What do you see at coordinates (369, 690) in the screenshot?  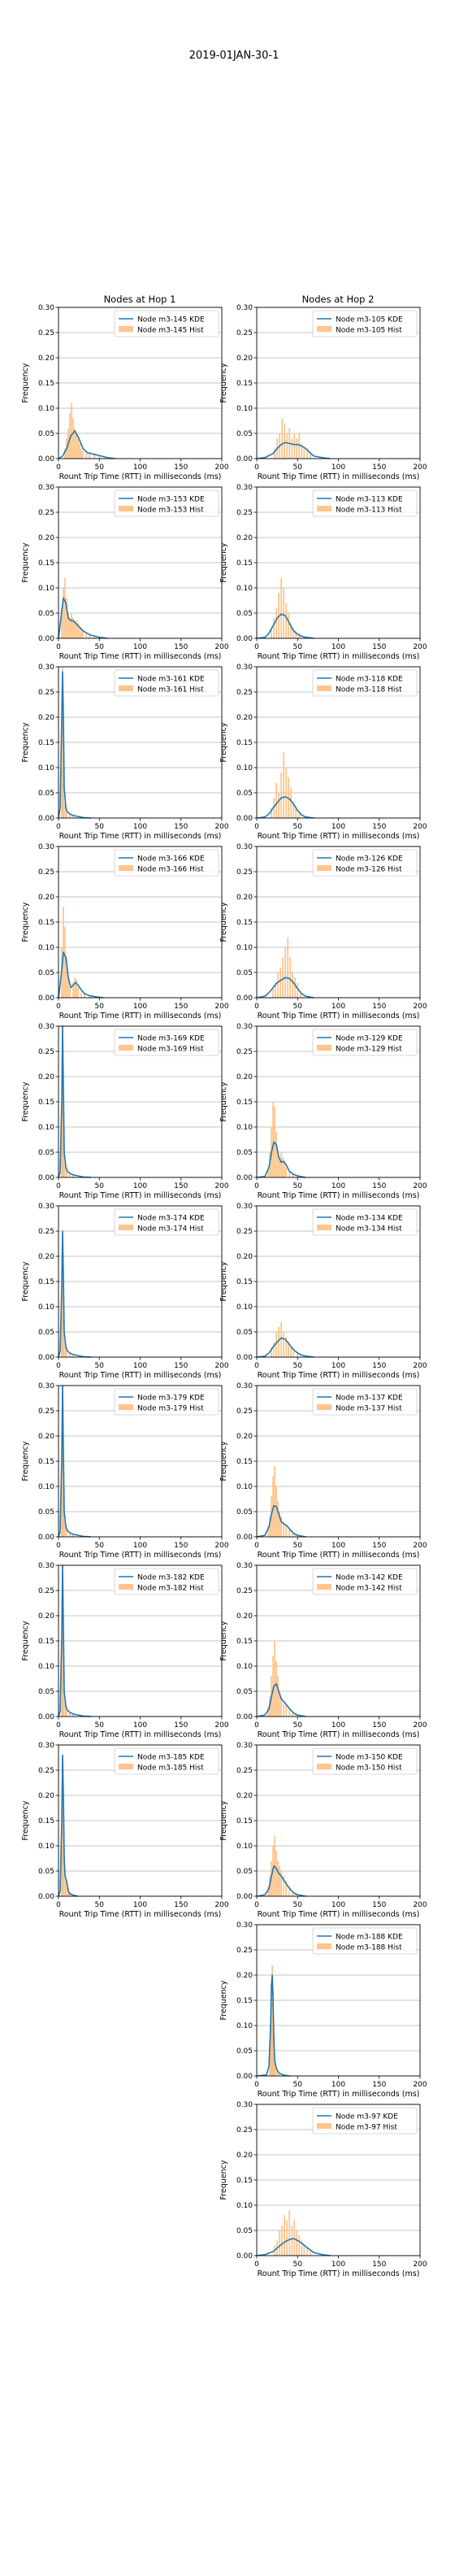 I see `legend-hist-label: Node m3-118 Hist` at bounding box center [369, 690].